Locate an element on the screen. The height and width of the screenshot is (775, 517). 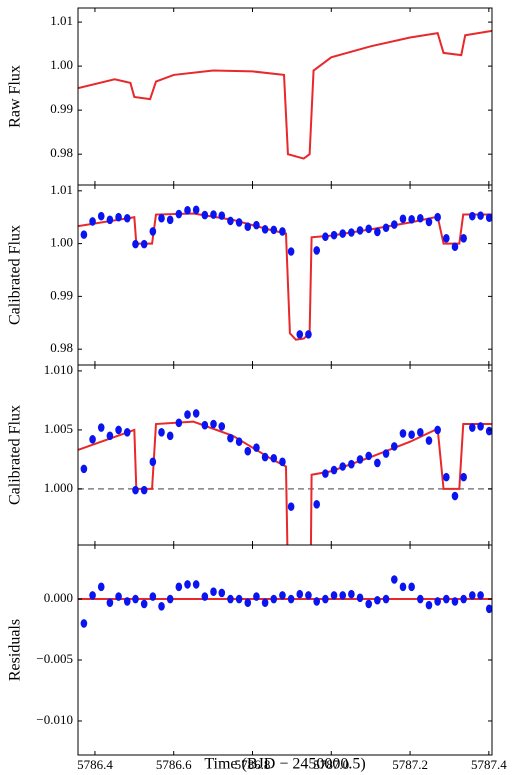
y-tick-label: 0.98 is located at coordinates (61, 347).